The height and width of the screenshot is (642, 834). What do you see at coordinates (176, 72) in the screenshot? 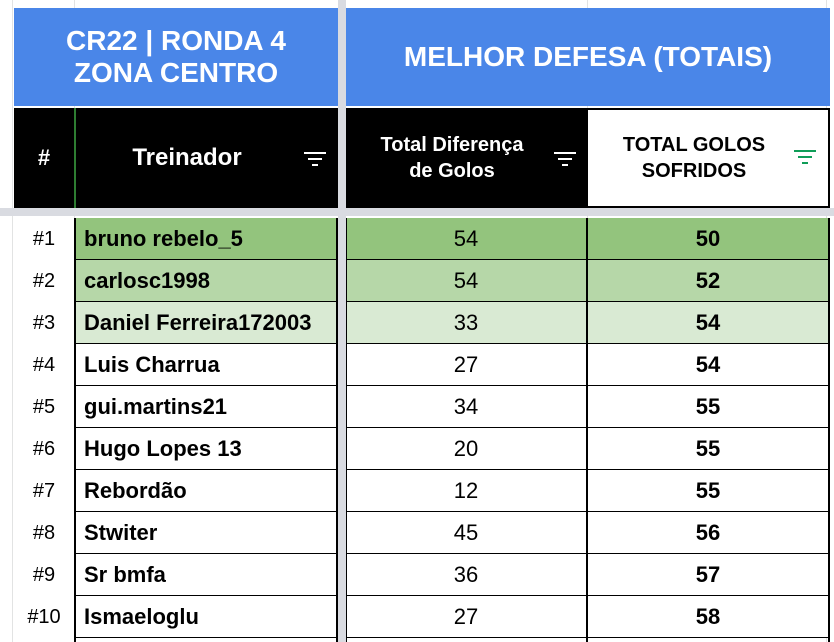
I see `title-line-2: ZONA CENTRO` at bounding box center [176, 72].